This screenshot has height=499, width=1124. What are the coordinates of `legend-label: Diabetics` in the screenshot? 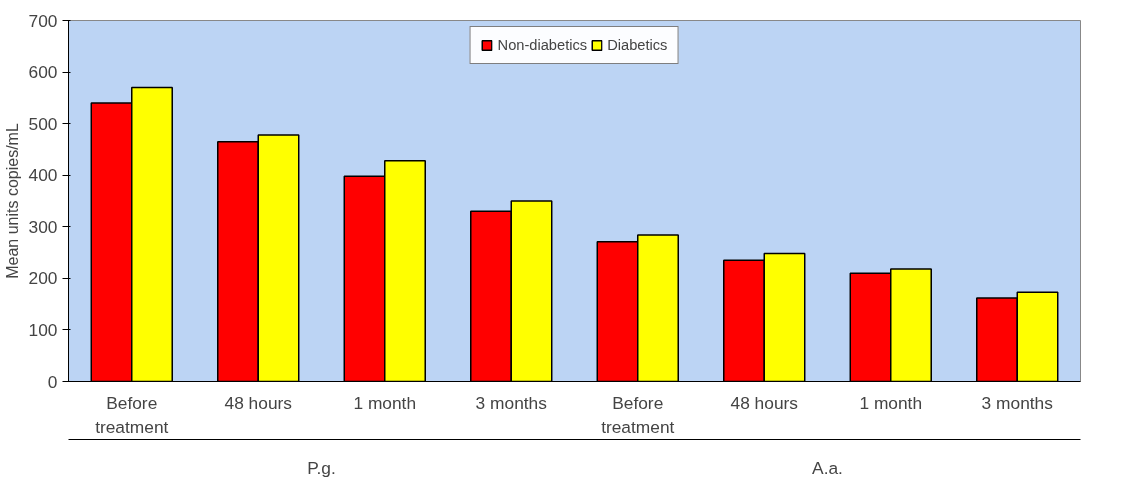 It's located at (637, 45).